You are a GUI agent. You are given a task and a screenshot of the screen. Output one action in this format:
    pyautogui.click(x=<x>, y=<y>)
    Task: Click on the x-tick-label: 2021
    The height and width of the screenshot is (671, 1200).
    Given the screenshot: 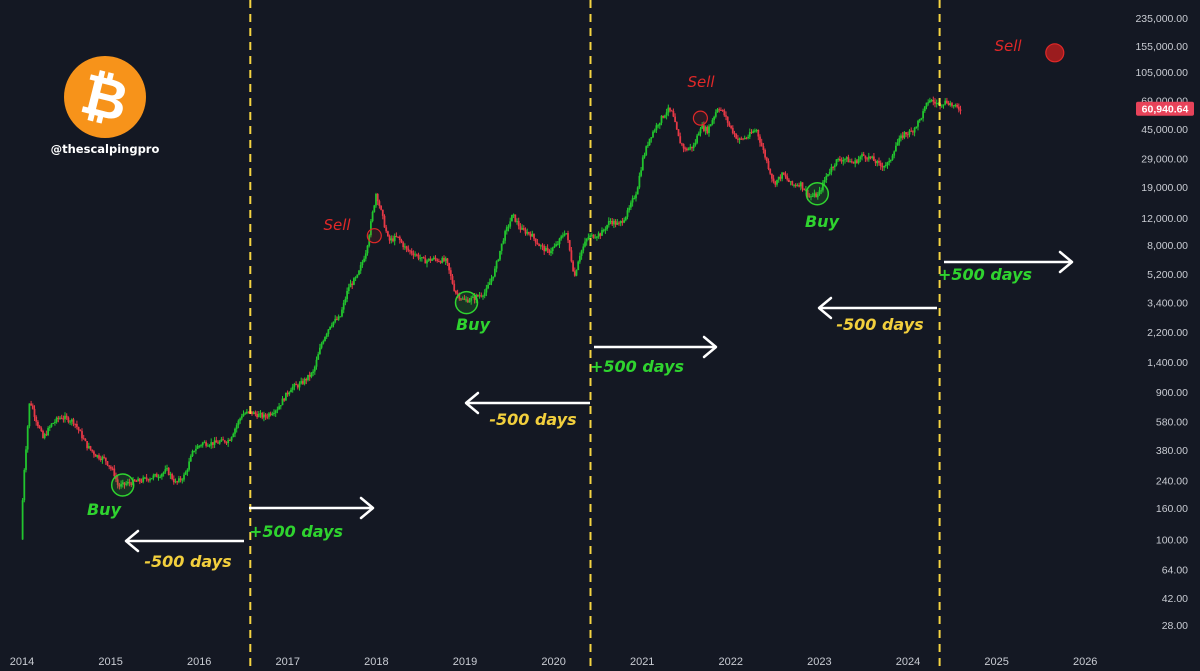 What is the action you would take?
    pyautogui.click(x=642, y=662)
    